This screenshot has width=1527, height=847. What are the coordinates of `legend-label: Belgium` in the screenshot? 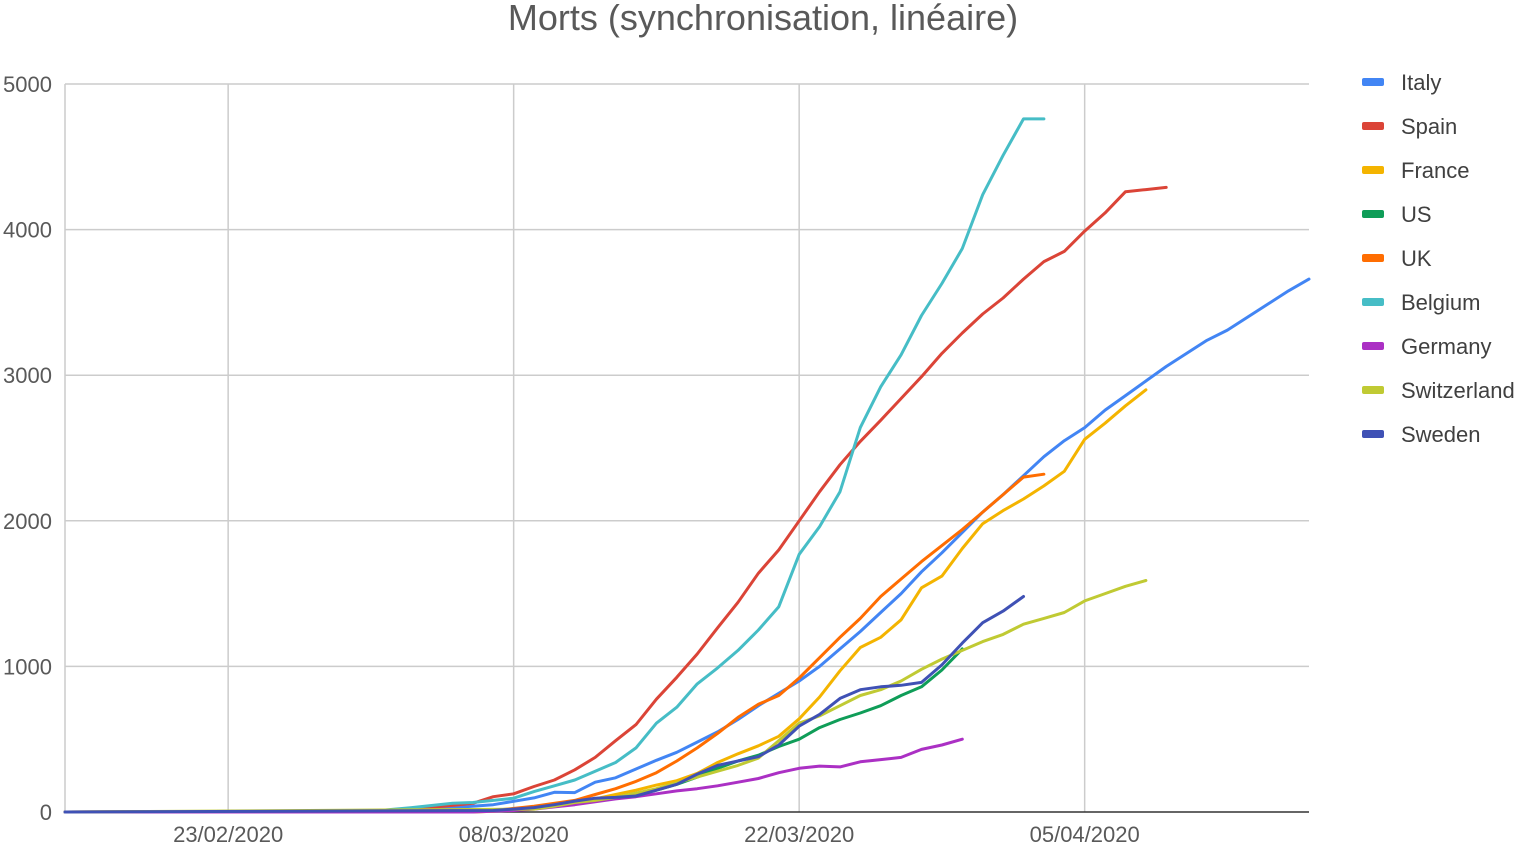 It's located at (1440, 302).